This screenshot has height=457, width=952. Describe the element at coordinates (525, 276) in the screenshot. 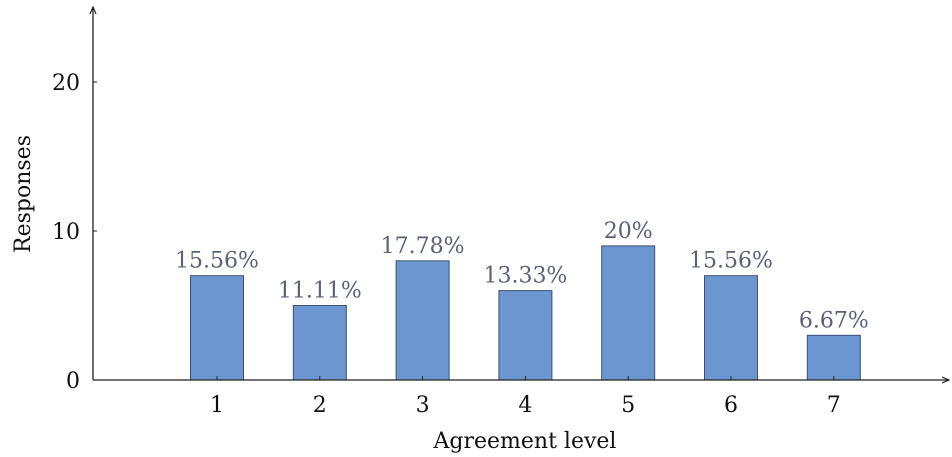

I see `data-label-4: 13.33%` at that location.